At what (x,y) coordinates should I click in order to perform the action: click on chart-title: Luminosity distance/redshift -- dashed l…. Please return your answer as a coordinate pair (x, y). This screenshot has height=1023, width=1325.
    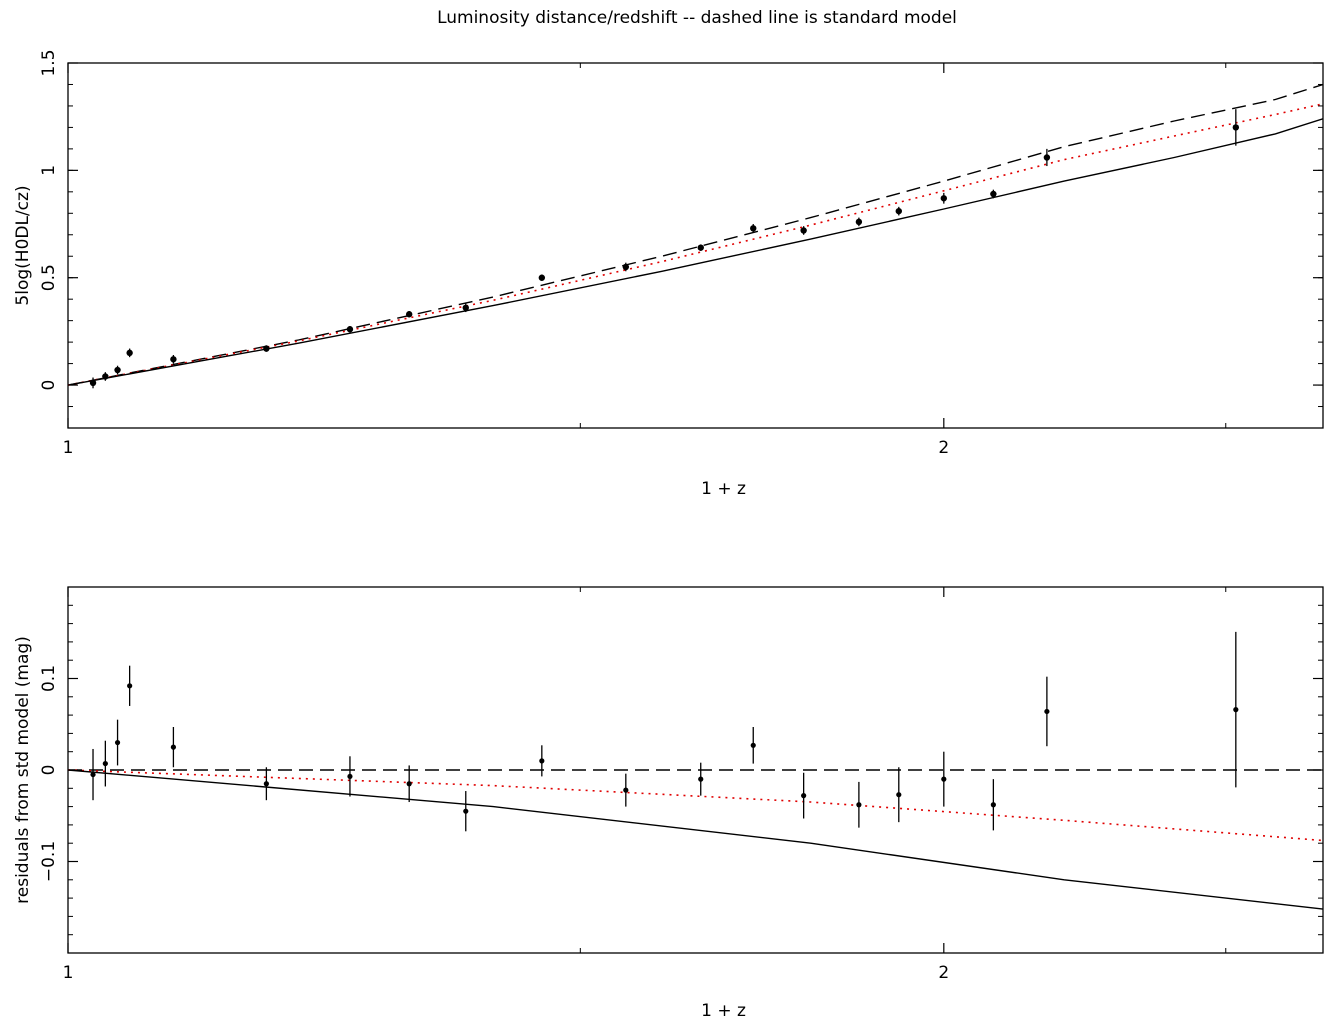
    Looking at the image, I should click on (697, 18).